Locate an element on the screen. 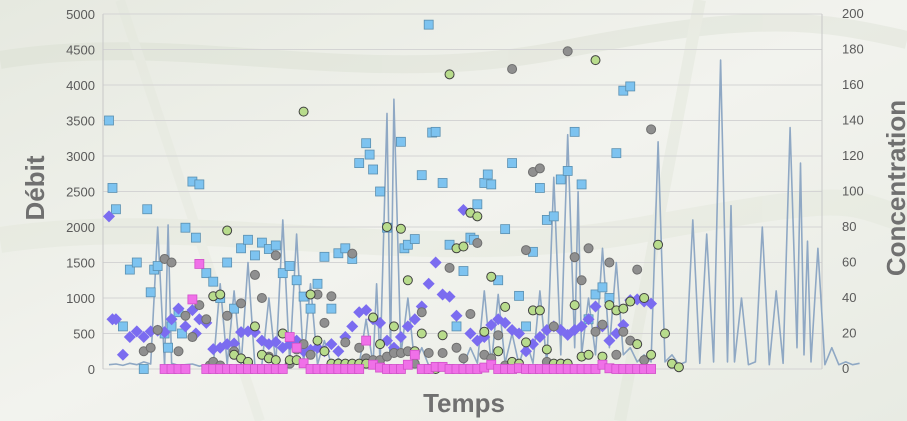 This screenshot has width=907, height=421. y-tick-label-left: 1000 is located at coordinates (80, 298).